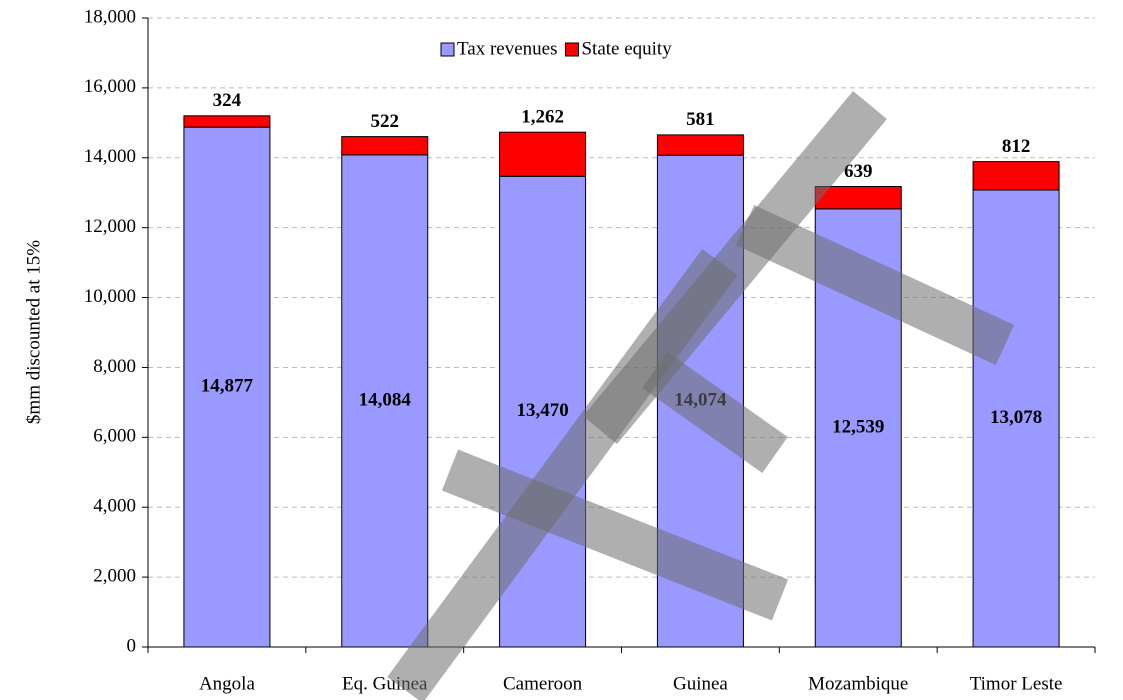 The width and height of the screenshot is (1123, 700). What do you see at coordinates (227, 100) in the screenshot?
I see `data-label: 324` at bounding box center [227, 100].